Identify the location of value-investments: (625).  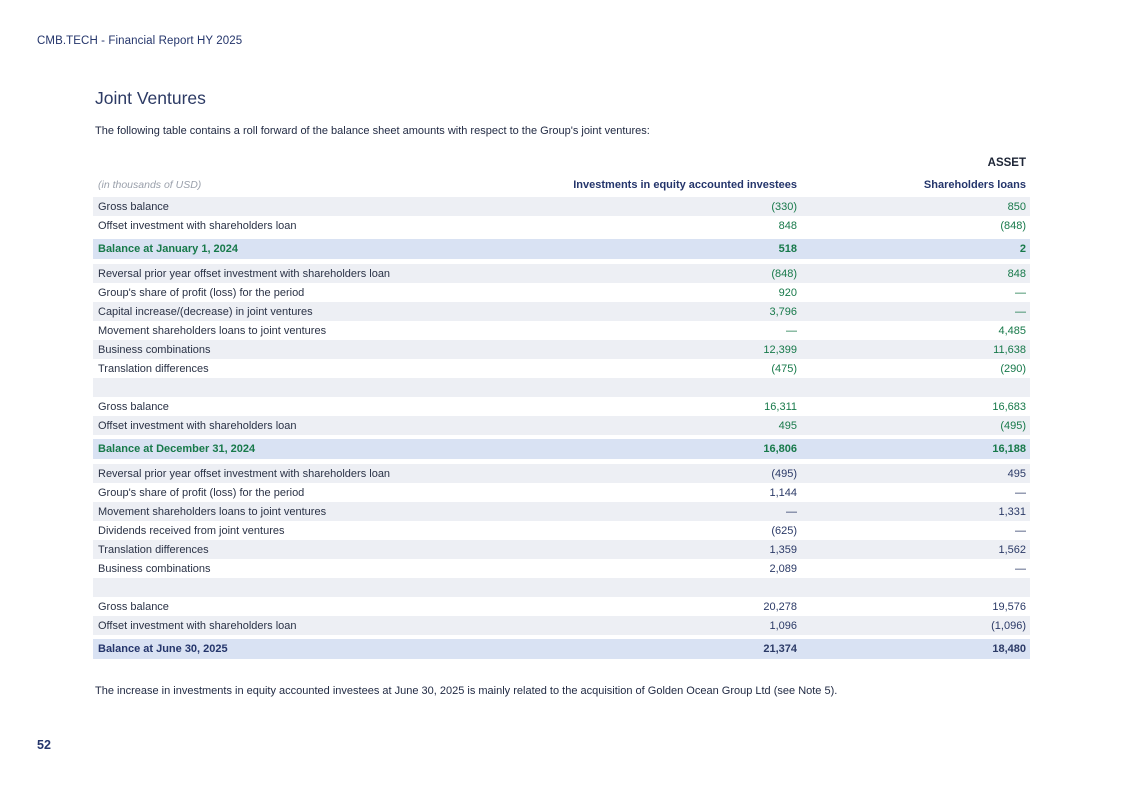
(784, 530).